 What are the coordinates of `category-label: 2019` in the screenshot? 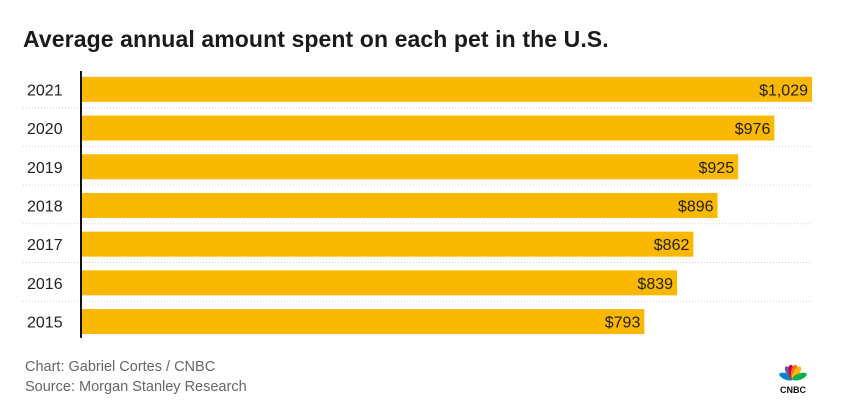 It's located at (45, 168).